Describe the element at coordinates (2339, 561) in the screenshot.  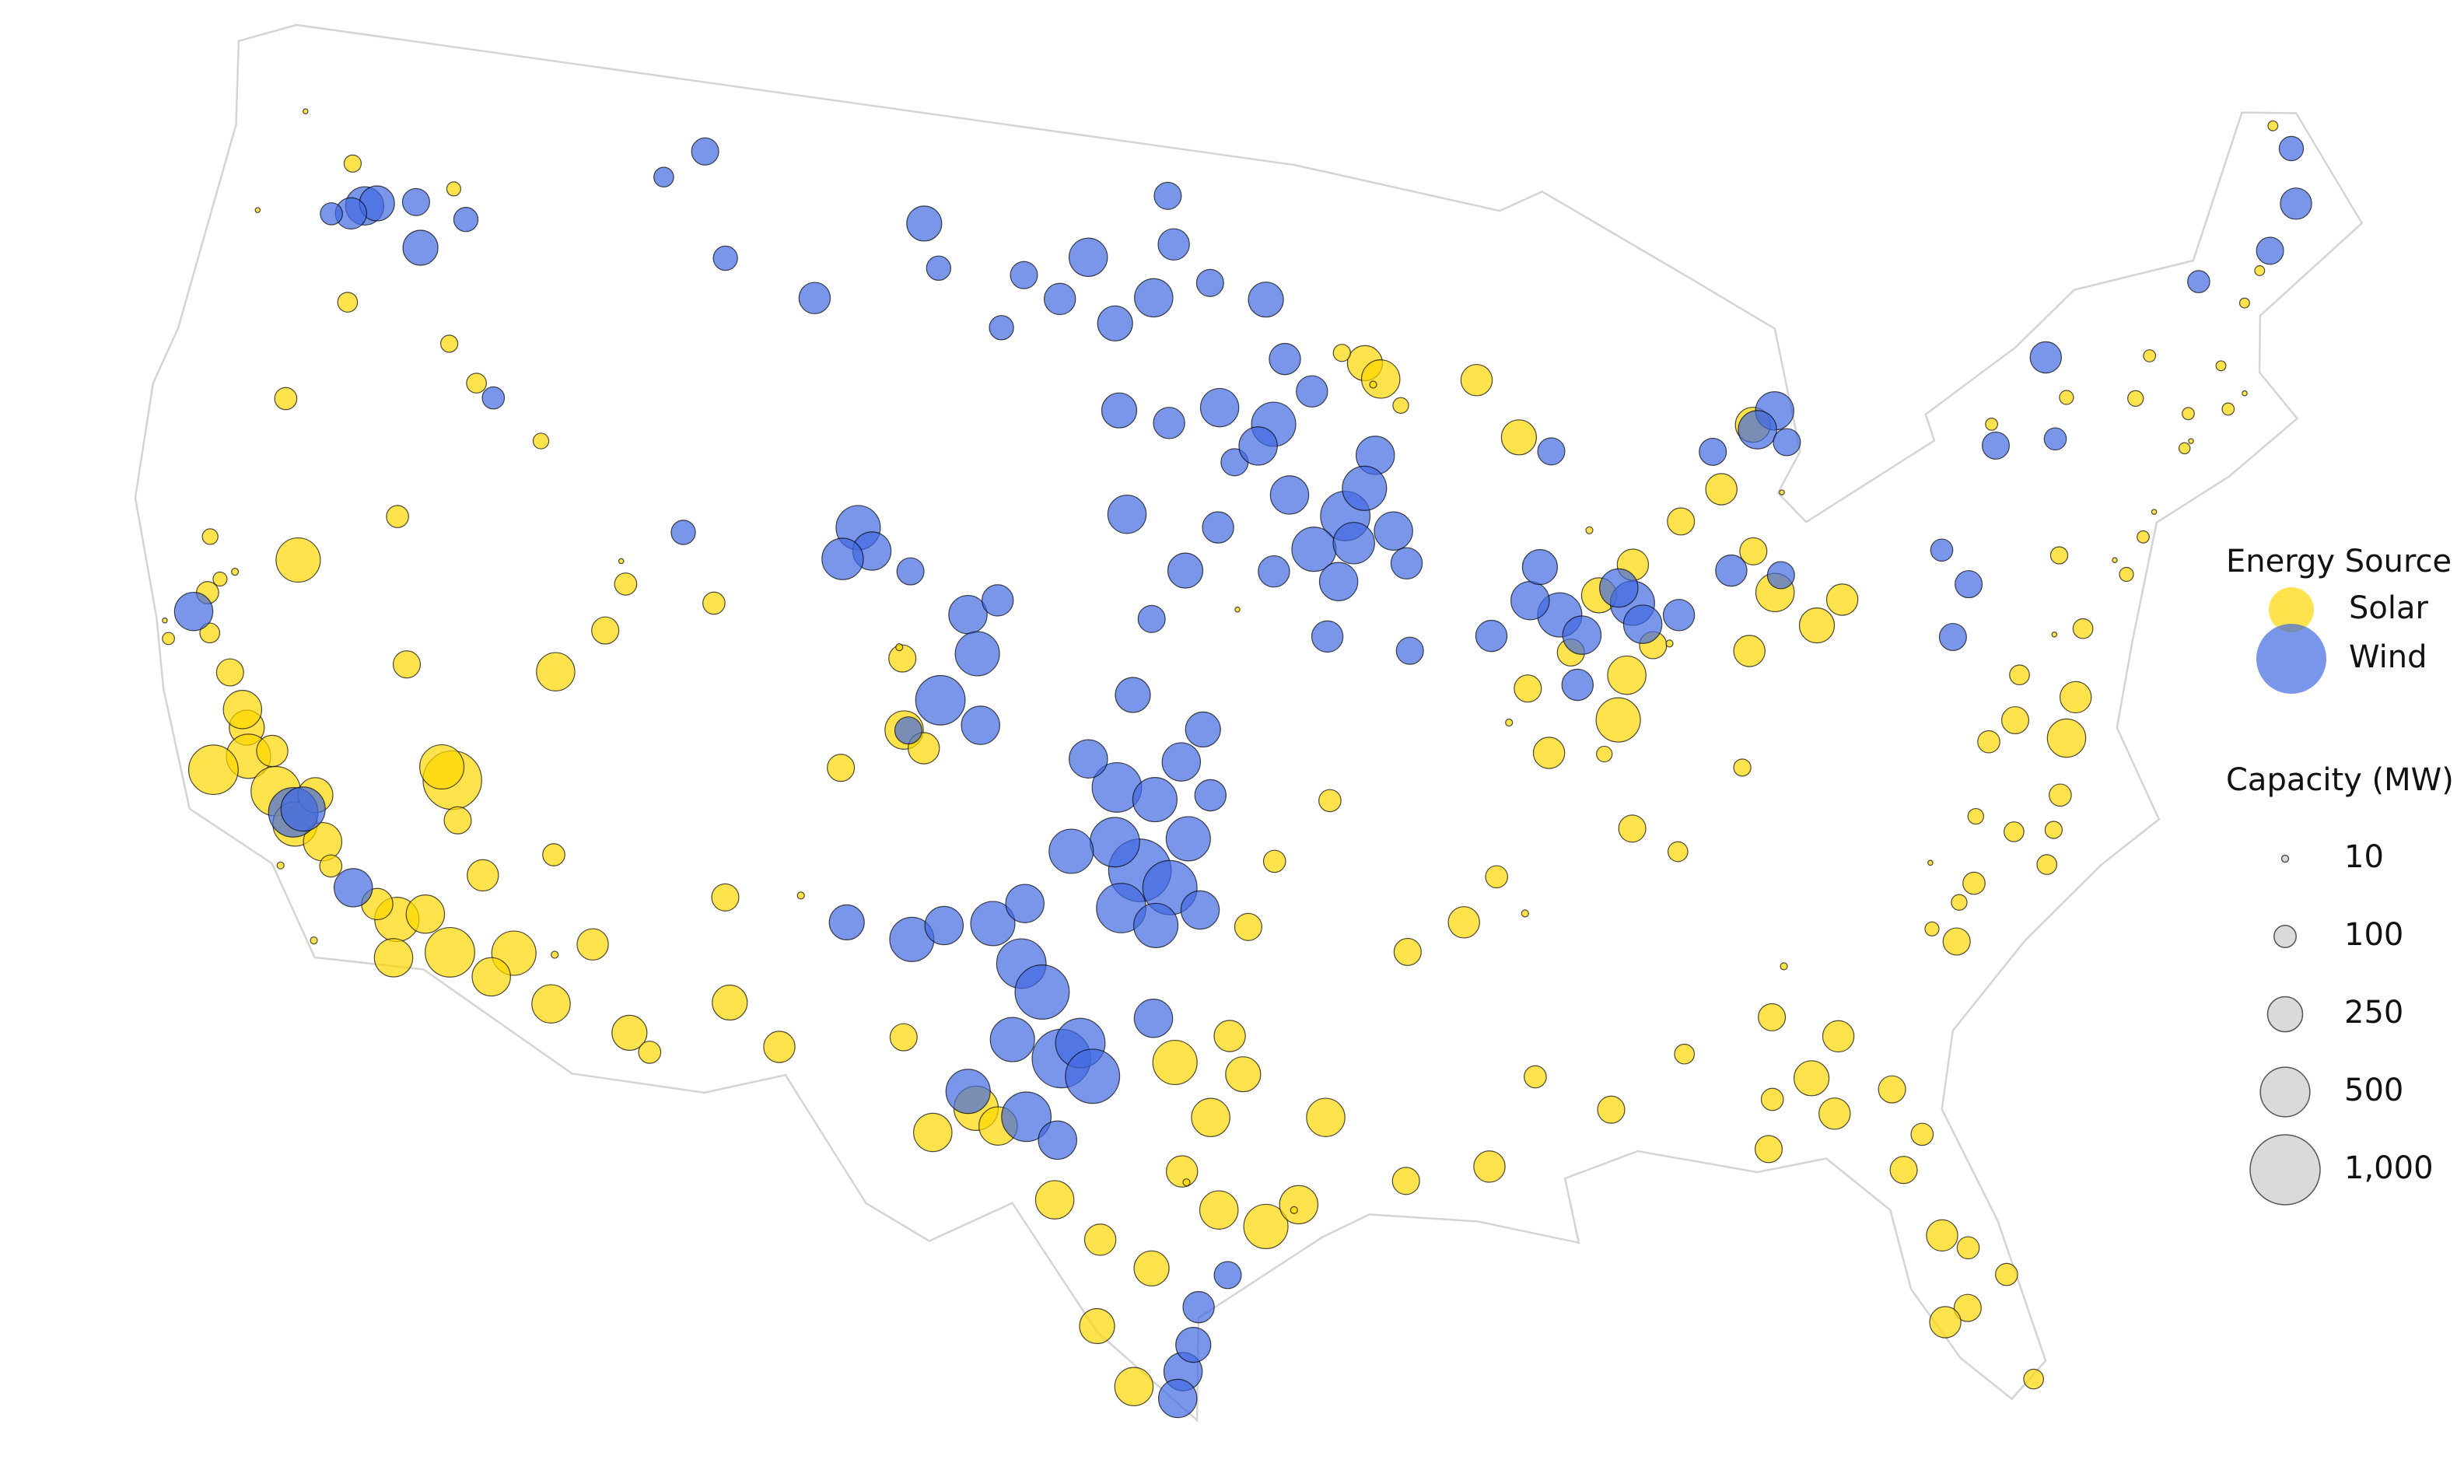
I see `legend-title: Energy Source` at that location.